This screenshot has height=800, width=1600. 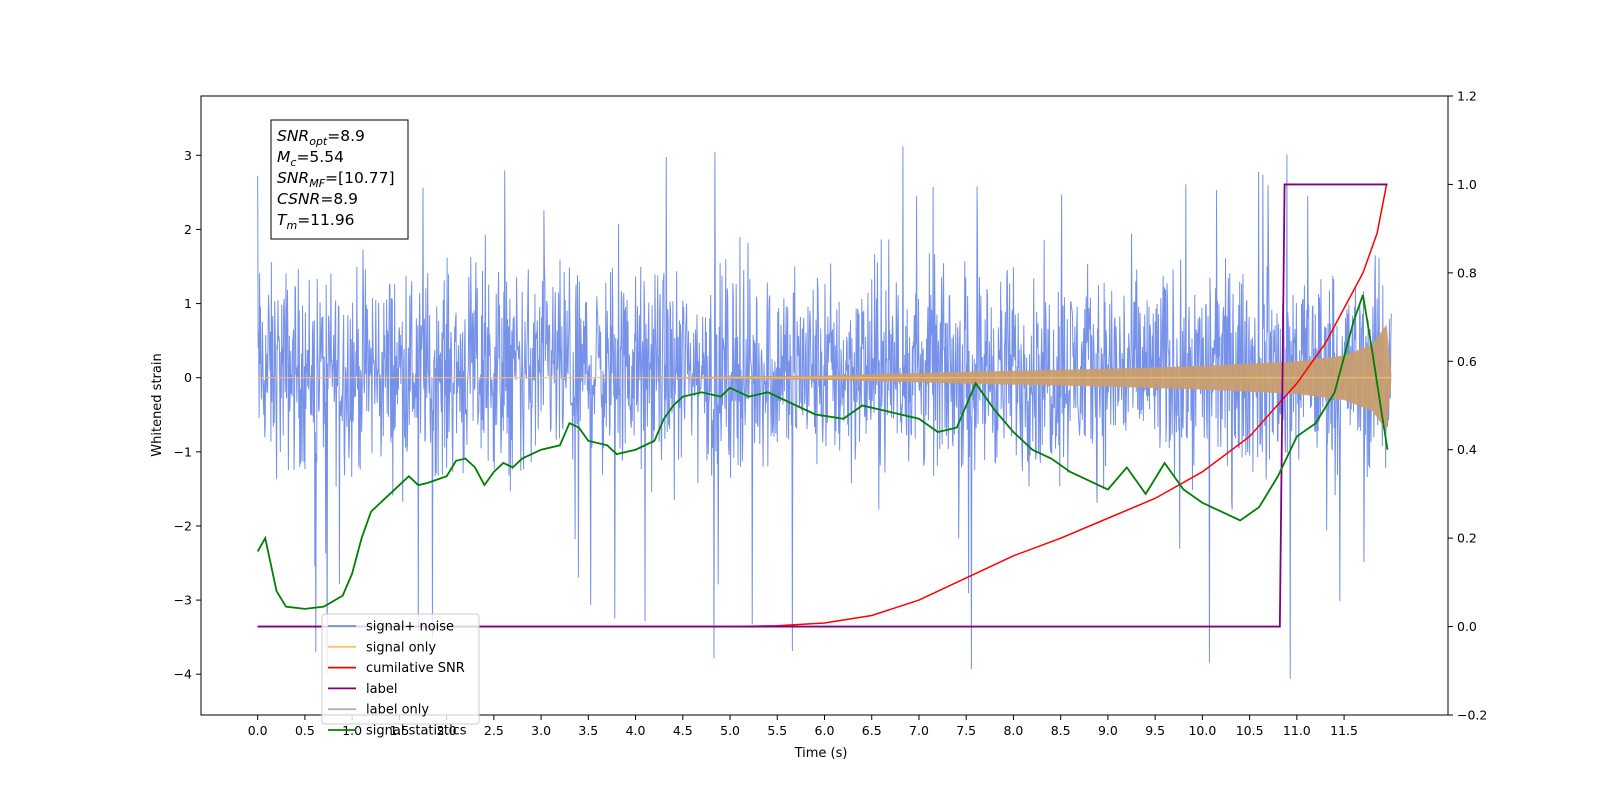 I want to click on annotation-line: SNRopt=8.9, so click(x=321, y=137).